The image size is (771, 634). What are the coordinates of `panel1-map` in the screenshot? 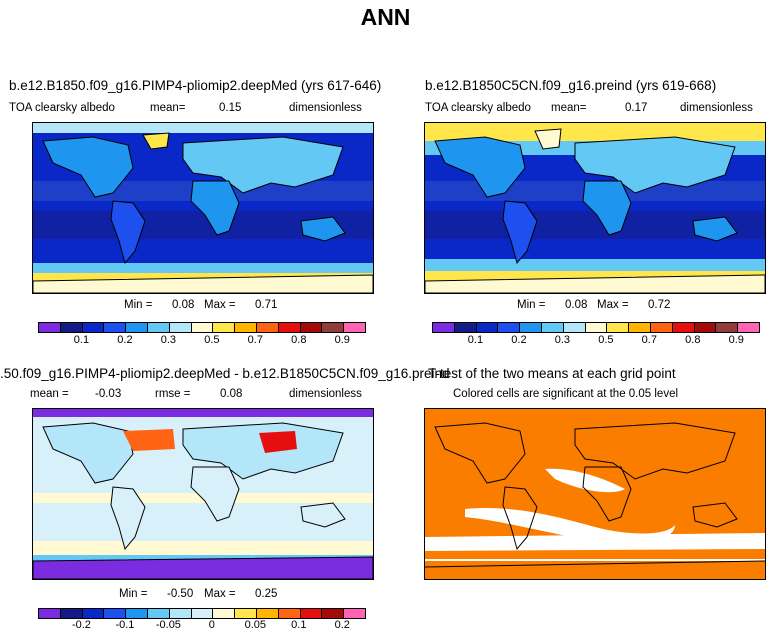 It's located at (203, 208).